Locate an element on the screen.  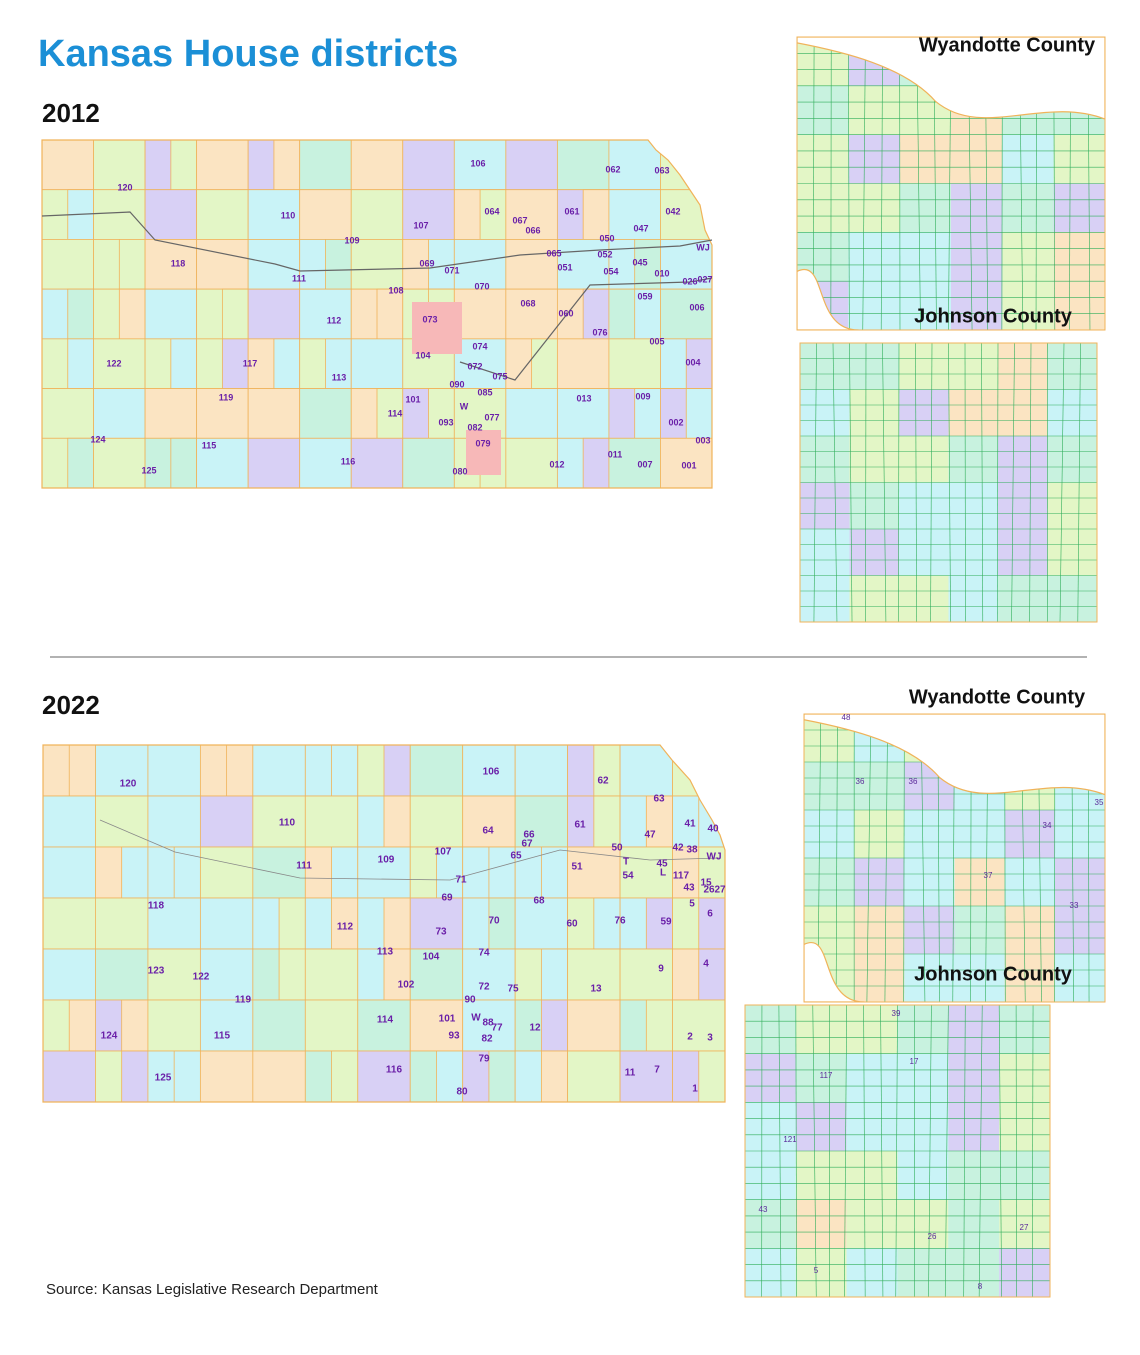
district-label: 2 is located at coordinates (690, 1037).